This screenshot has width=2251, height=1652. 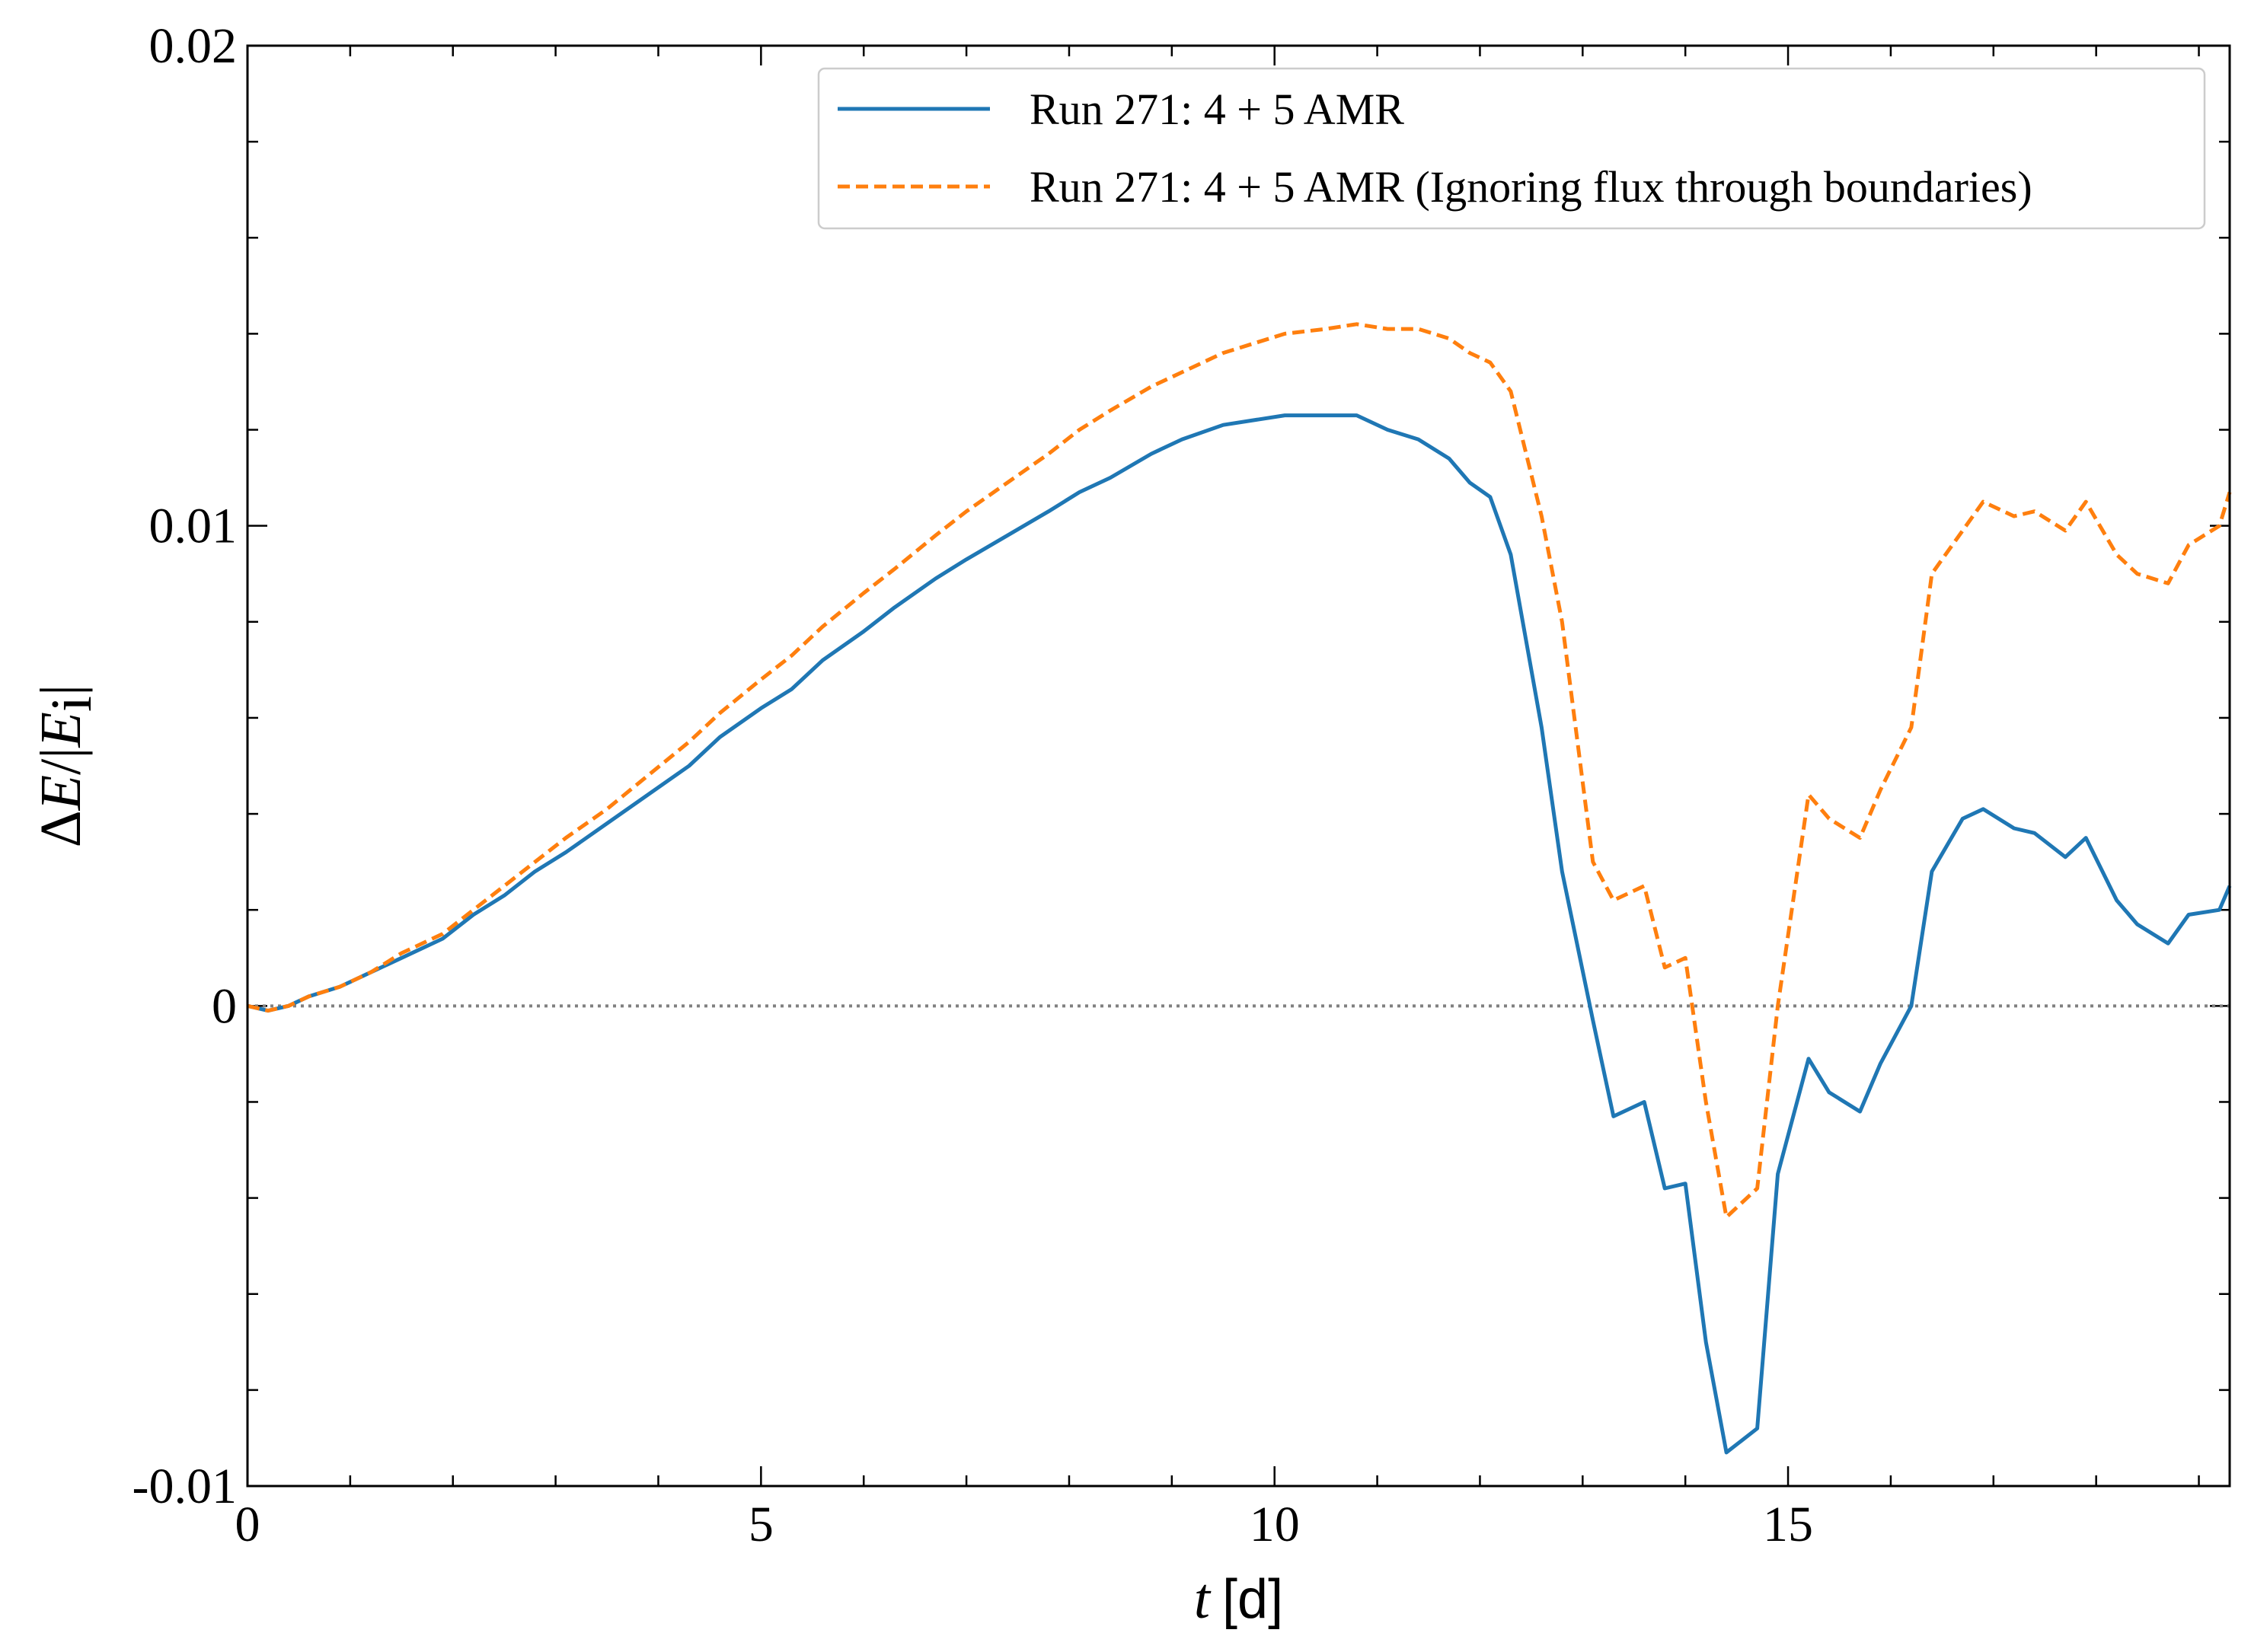 I want to click on y-axis-symbol: E, so click(x=61, y=793).